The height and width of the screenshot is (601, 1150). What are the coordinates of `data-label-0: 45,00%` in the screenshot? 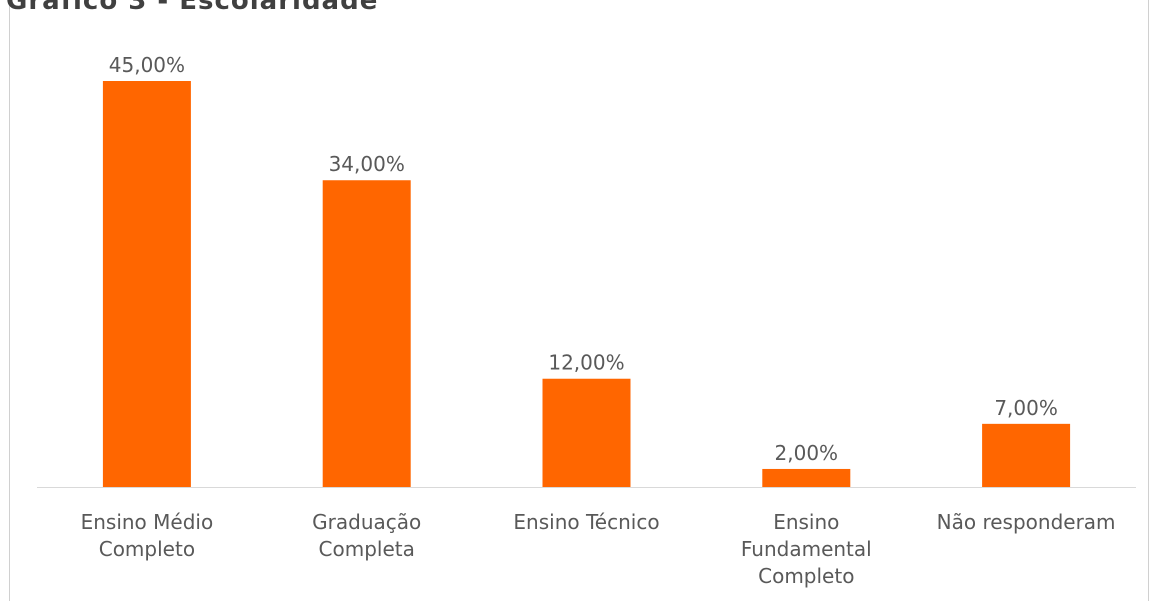 It's located at (147, 65).